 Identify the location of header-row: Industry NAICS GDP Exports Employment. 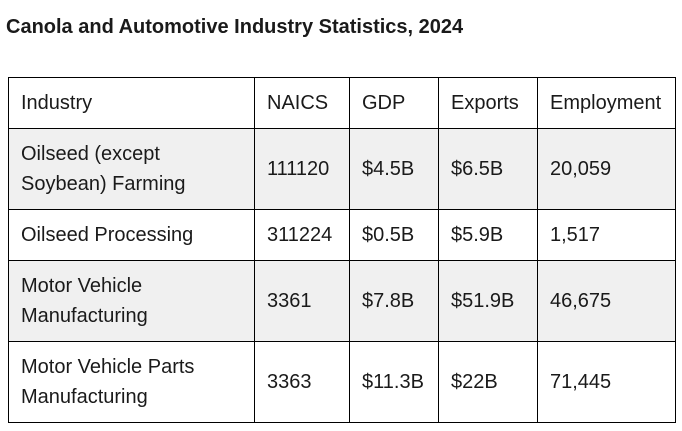
(342, 103).